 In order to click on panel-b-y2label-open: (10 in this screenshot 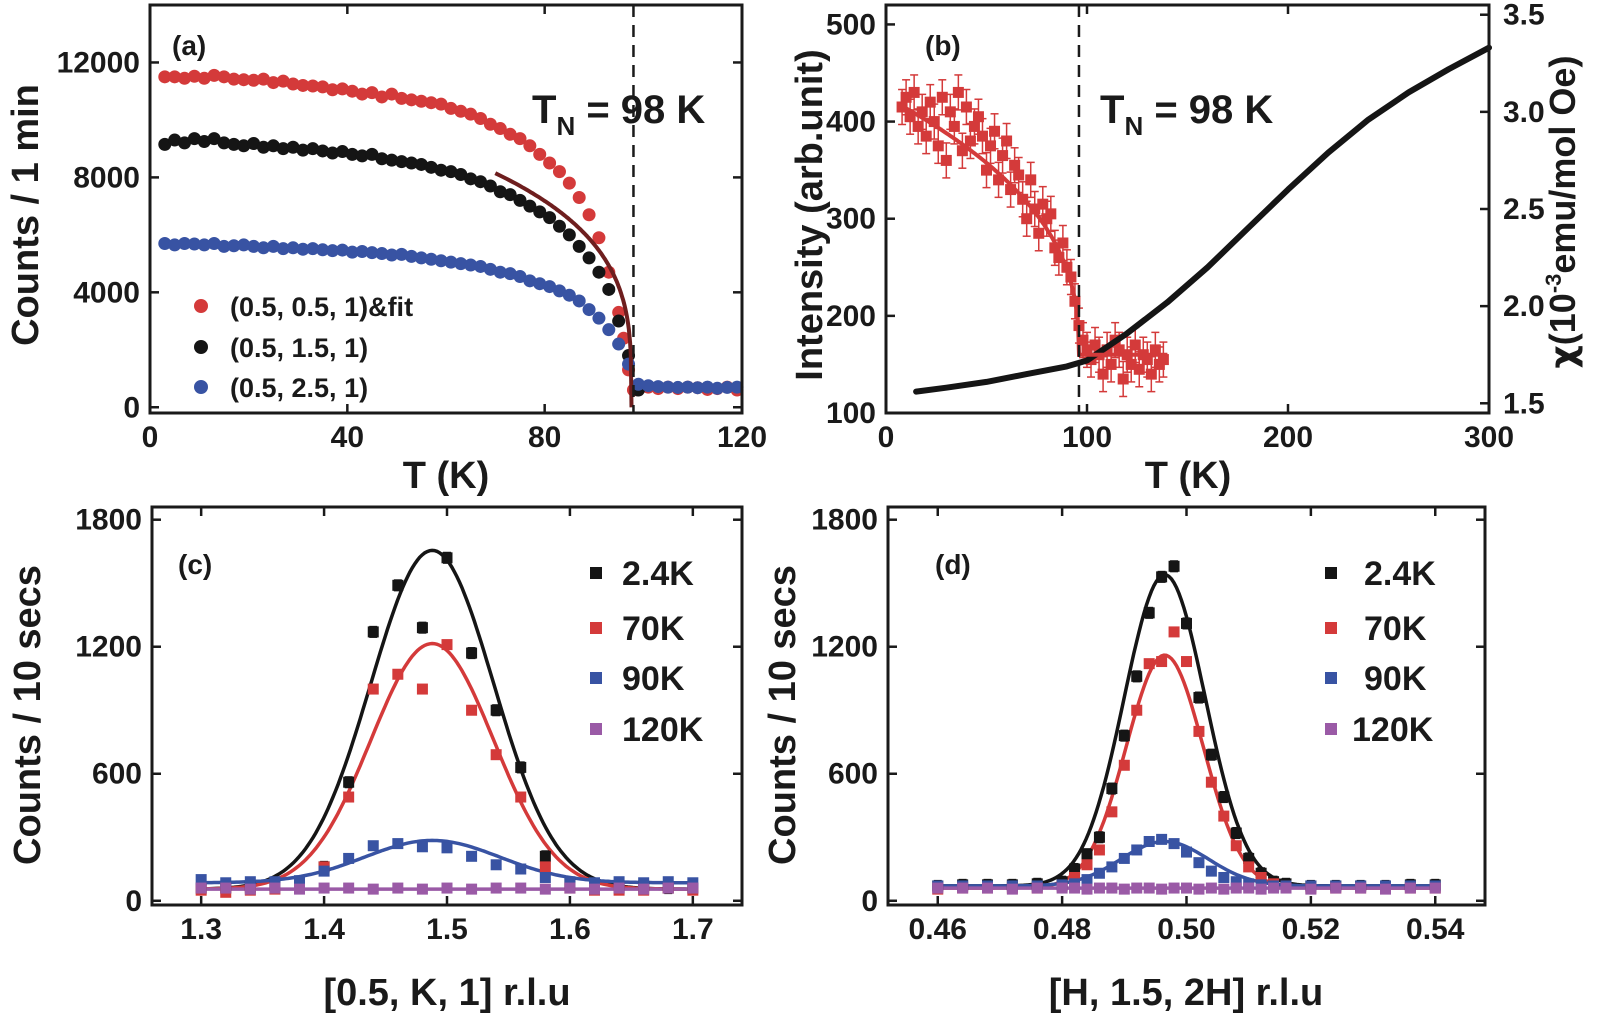, I will do `click(1562, 319)`.